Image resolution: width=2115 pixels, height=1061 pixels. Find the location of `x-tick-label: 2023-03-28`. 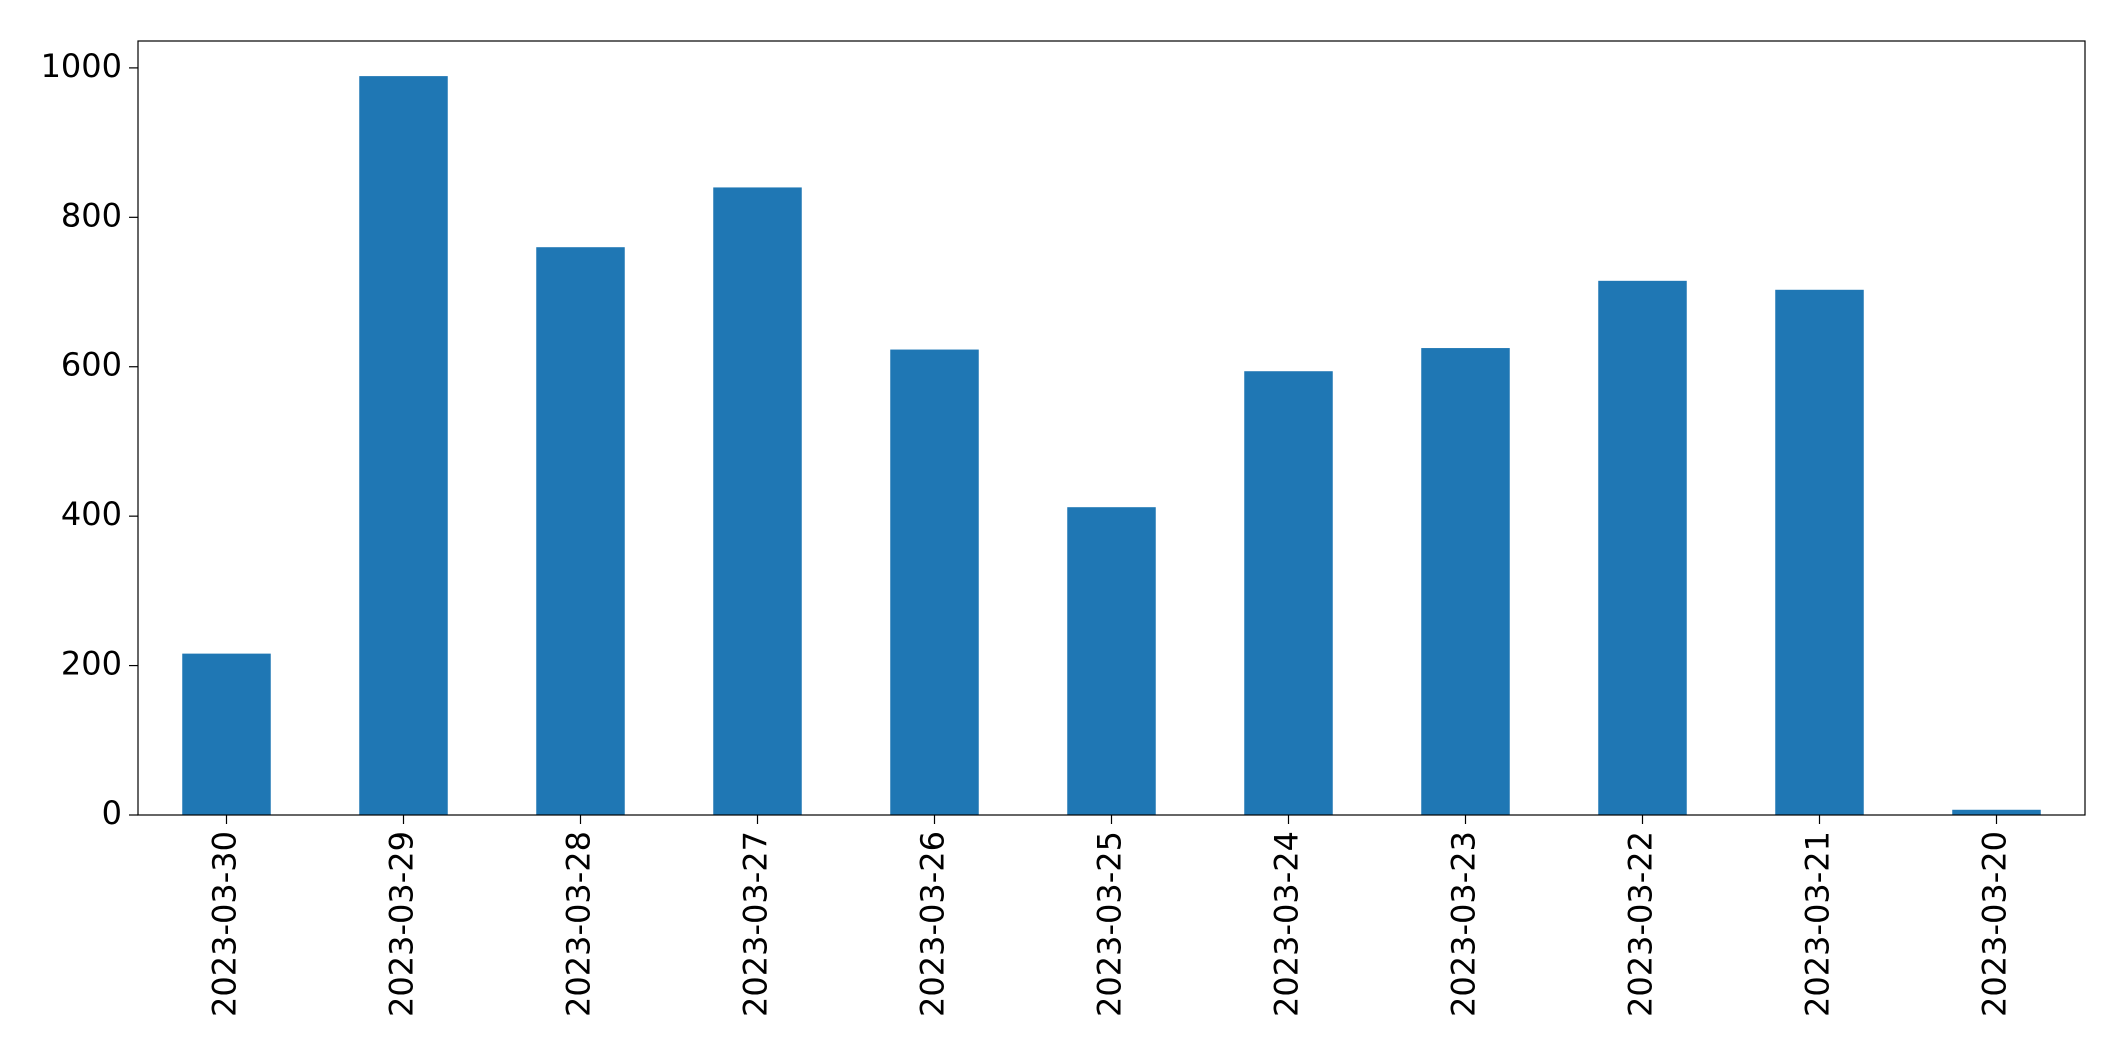

x-tick-label: 2023-03-28 is located at coordinates (579, 924).